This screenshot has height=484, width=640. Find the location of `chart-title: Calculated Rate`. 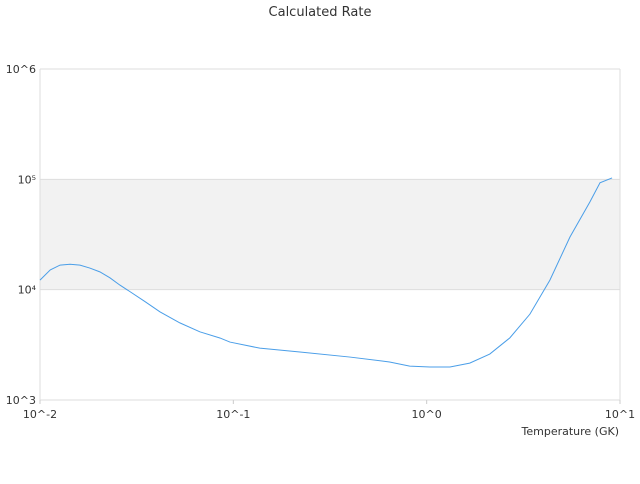

chart-title: Calculated Rate is located at coordinates (320, 12).